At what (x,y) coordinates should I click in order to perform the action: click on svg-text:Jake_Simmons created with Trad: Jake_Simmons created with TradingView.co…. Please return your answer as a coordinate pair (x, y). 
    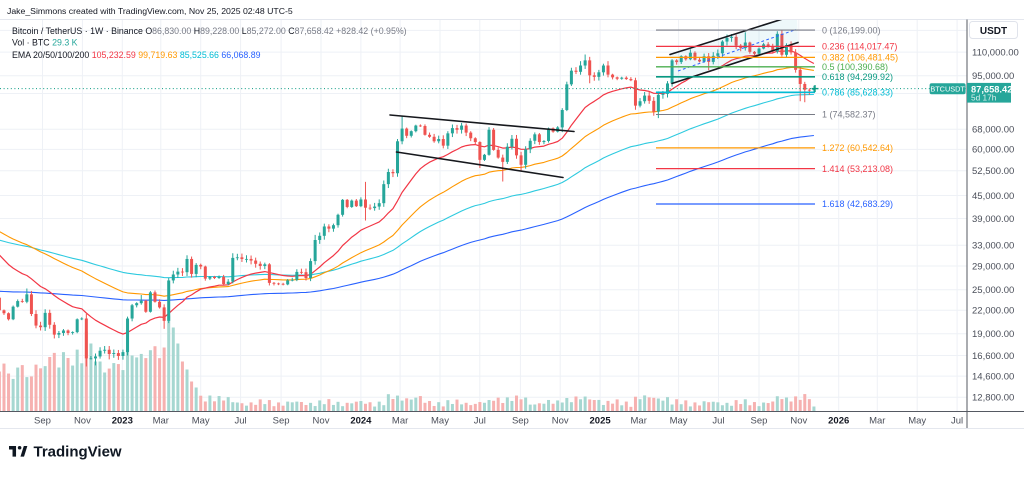
    Looking at the image, I should click on (150, 11).